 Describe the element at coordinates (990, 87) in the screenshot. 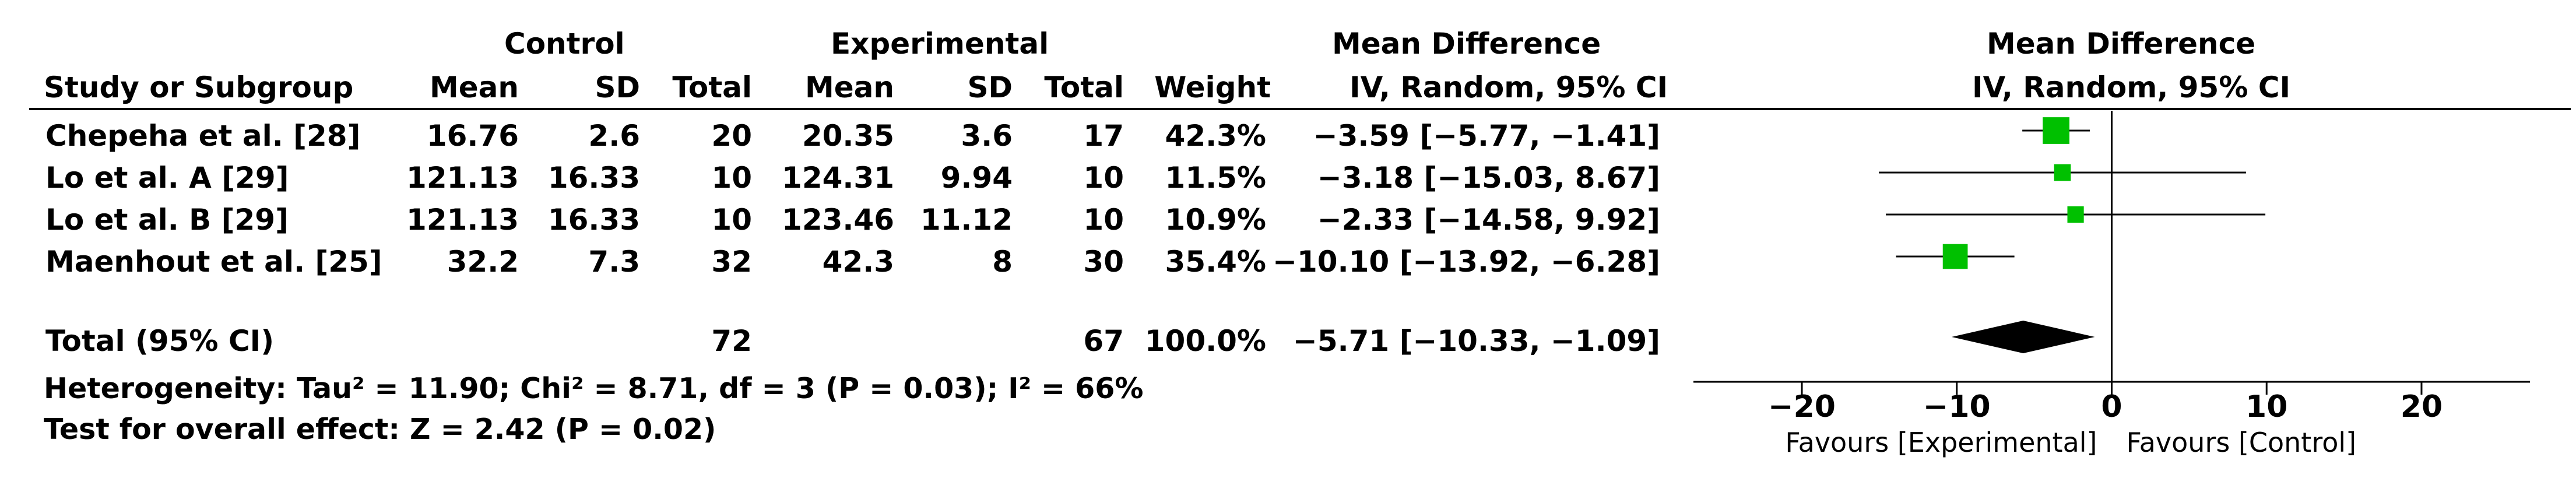

I see `col-header-exp-sd: SD` at that location.